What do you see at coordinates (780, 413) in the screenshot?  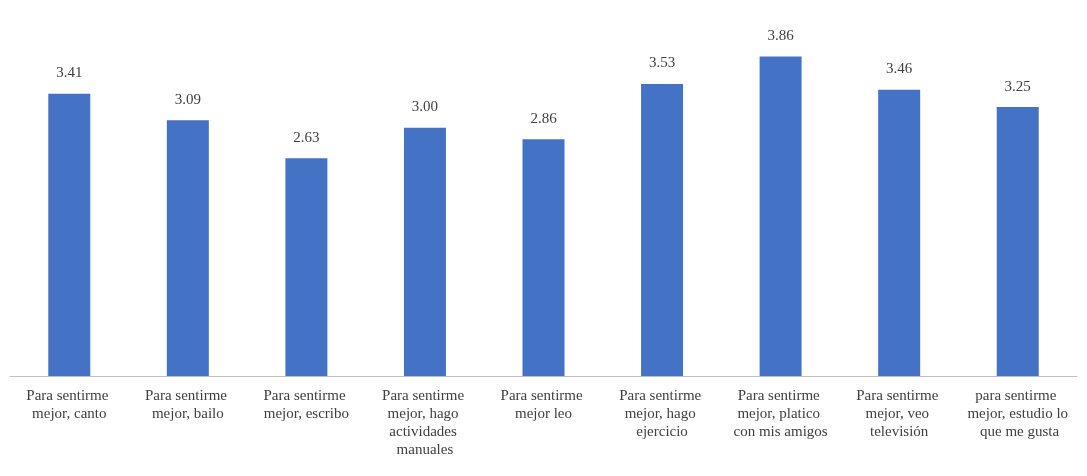 I see `x-tick-label: Para sentirme mejor, platico con mis amigos` at bounding box center [780, 413].